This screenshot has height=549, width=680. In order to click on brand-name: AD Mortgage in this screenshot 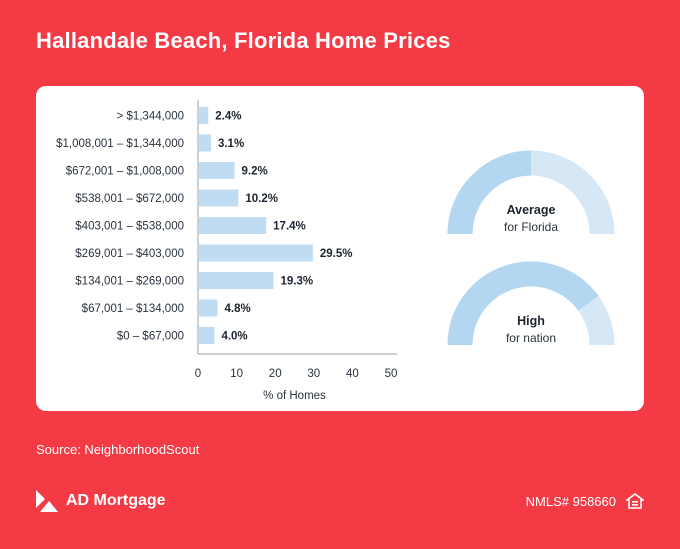, I will do `click(116, 500)`.